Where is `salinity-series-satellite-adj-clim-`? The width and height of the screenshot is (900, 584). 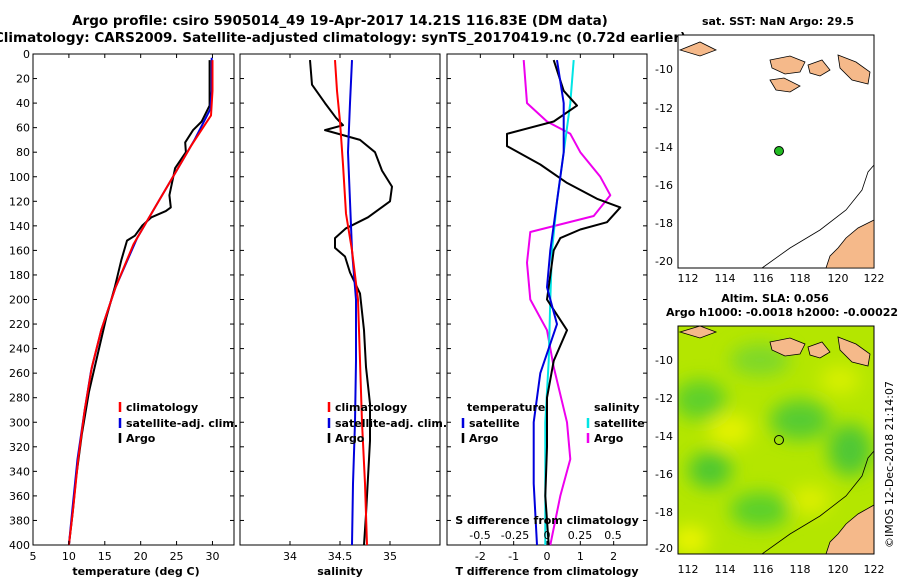 salinity-series-satellite-adj-clim- is located at coordinates (352, 303).